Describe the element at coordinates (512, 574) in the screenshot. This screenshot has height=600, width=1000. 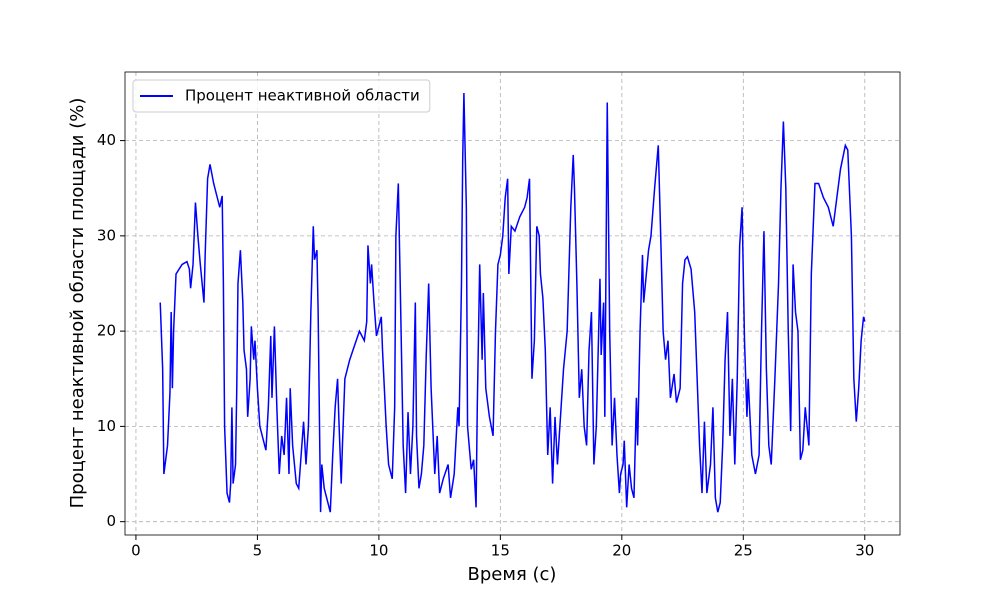
I see `x-axis-label: Время (с)` at that location.